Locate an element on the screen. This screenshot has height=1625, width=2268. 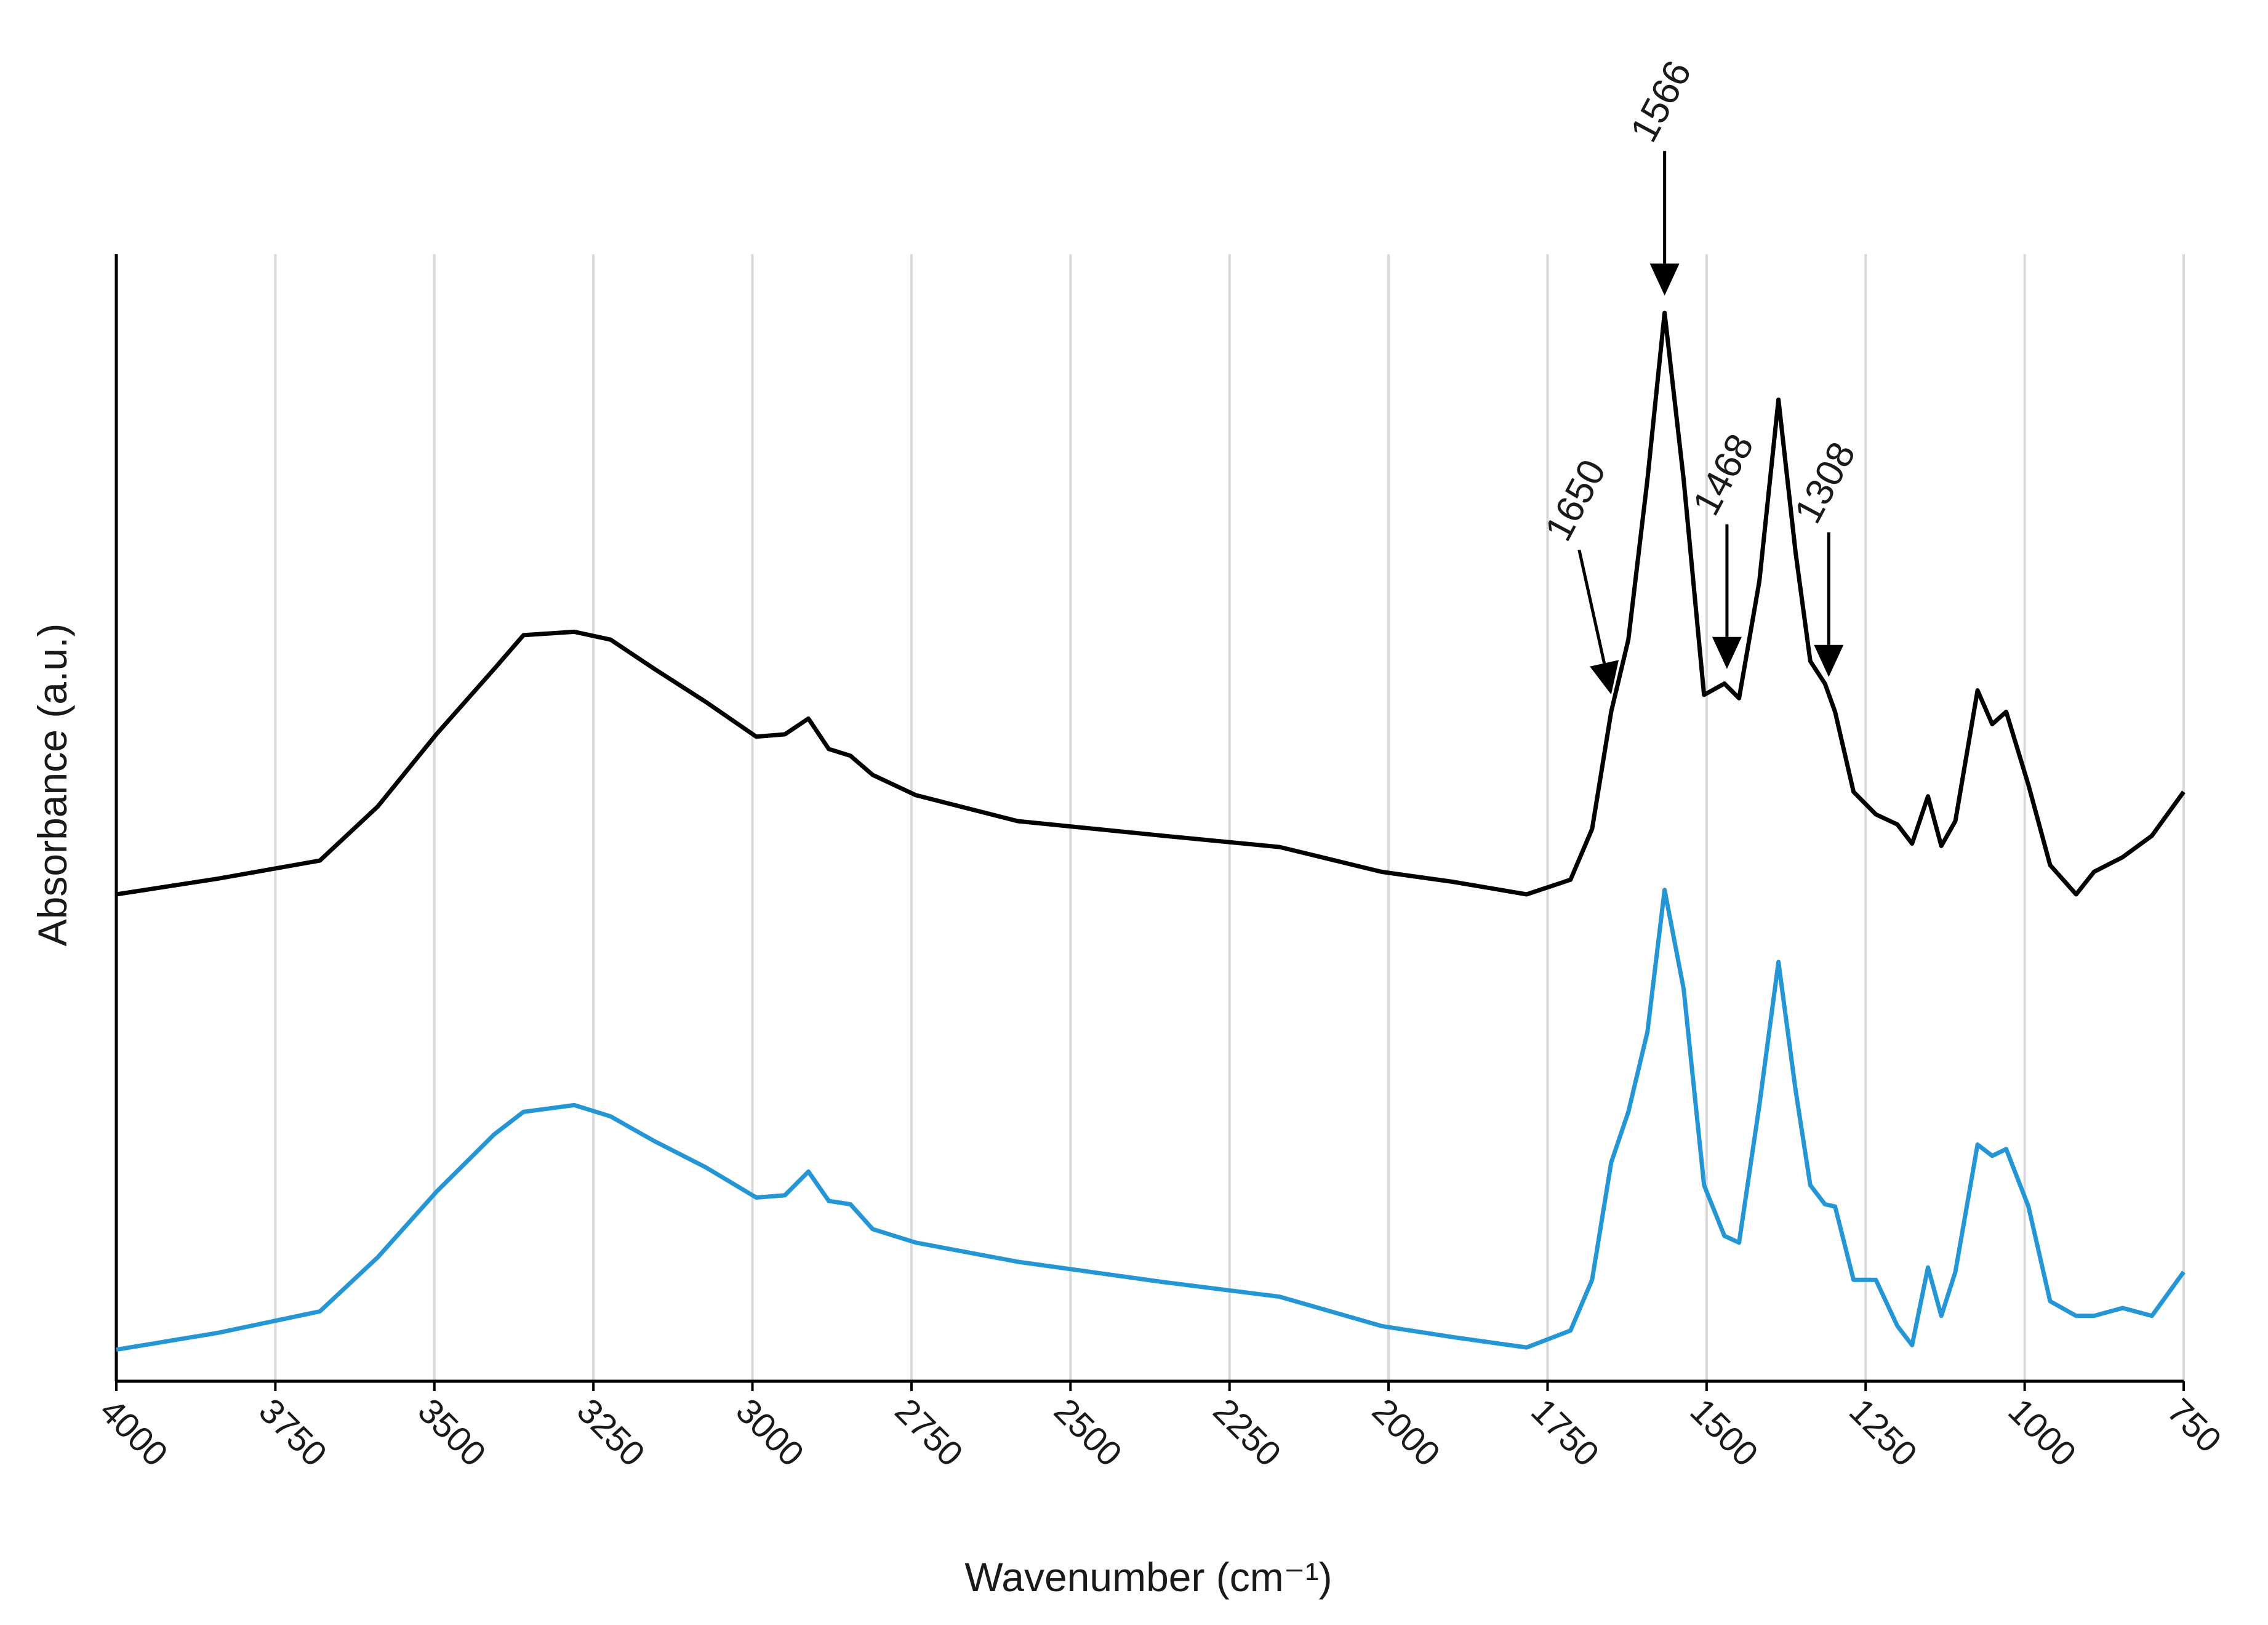
annotation-arrow is located at coordinates (1591, 606).